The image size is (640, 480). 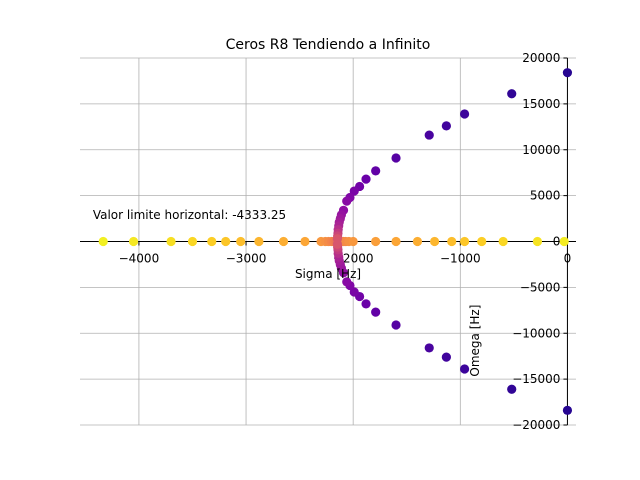 What do you see at coordinates (345, 253) in the screenshot?
I see `x-axis-ticks: −4000 −3000 −2000 −1000 0` at bounding box center [345, 253].